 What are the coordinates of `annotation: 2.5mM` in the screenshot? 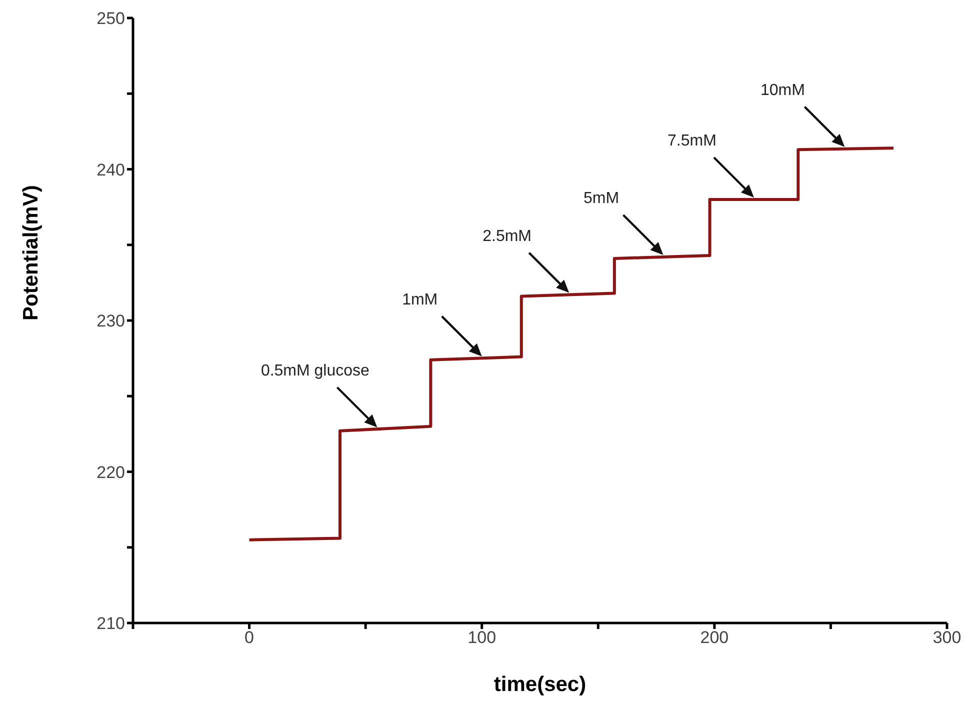 It's located at (507, 236).